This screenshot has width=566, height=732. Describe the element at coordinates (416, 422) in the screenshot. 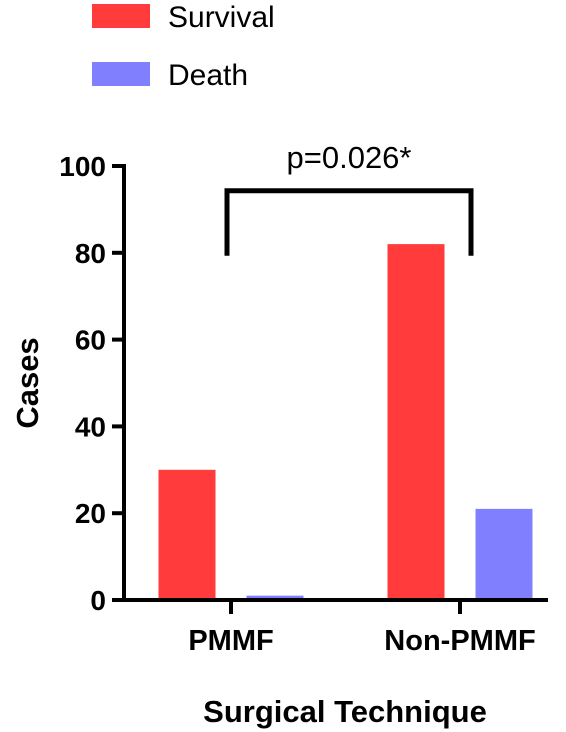

I see `bar-survival-non-pmmf` at that location.